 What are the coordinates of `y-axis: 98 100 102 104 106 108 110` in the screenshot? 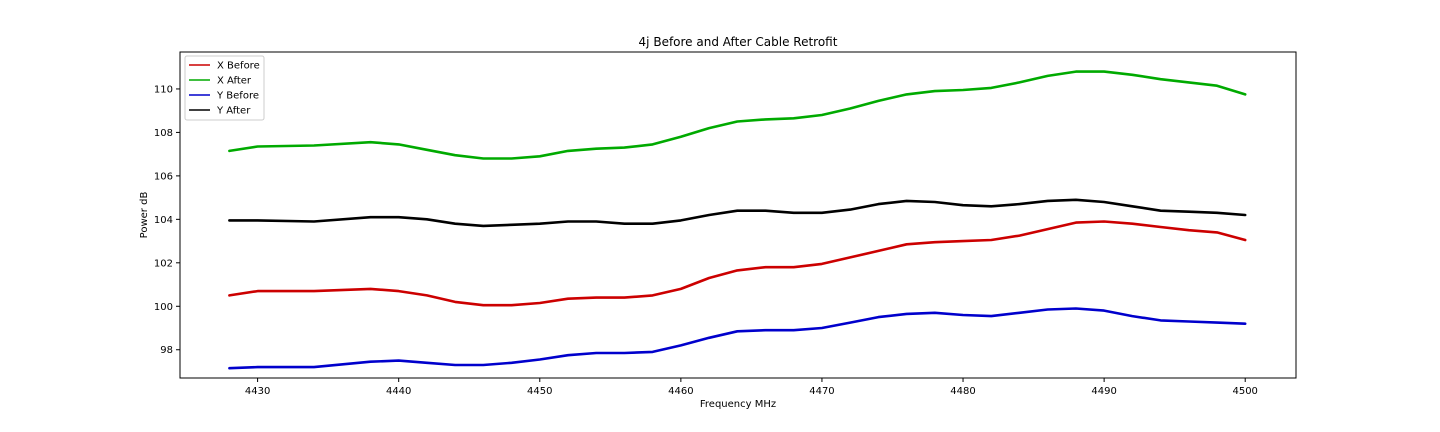 It's located at (167, 220).